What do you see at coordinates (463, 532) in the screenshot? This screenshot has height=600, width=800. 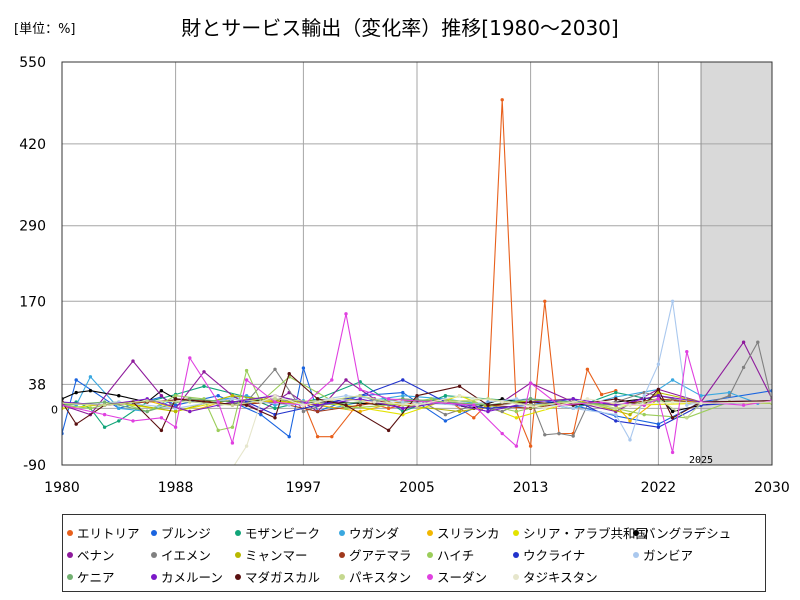 I see `legend-item: スリランカ` at bounding box center [463, 532].